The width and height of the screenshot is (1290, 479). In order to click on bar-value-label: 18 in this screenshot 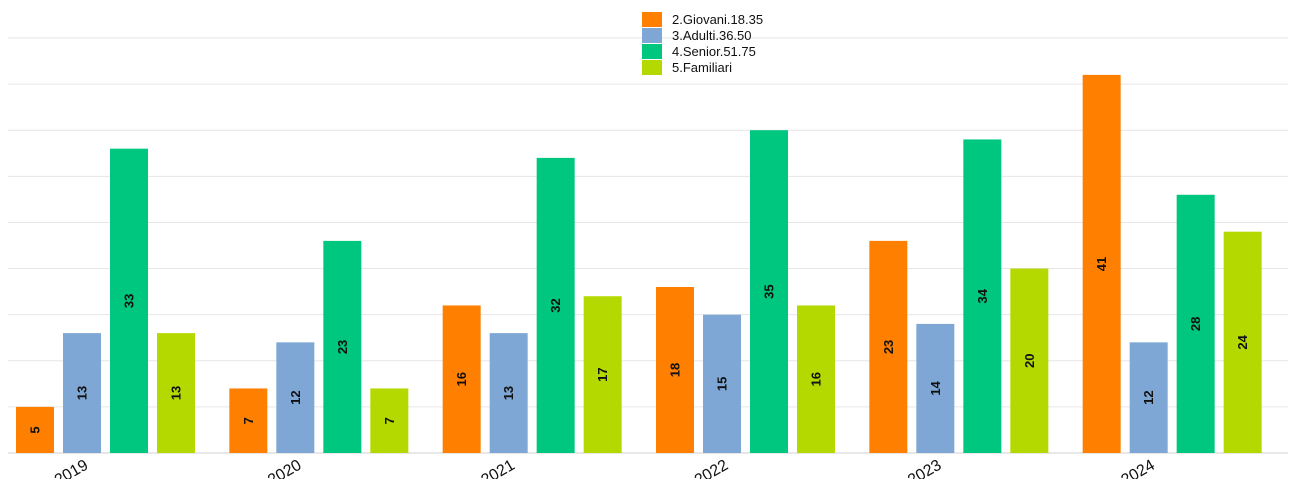, I will do `click(675, 370)`.